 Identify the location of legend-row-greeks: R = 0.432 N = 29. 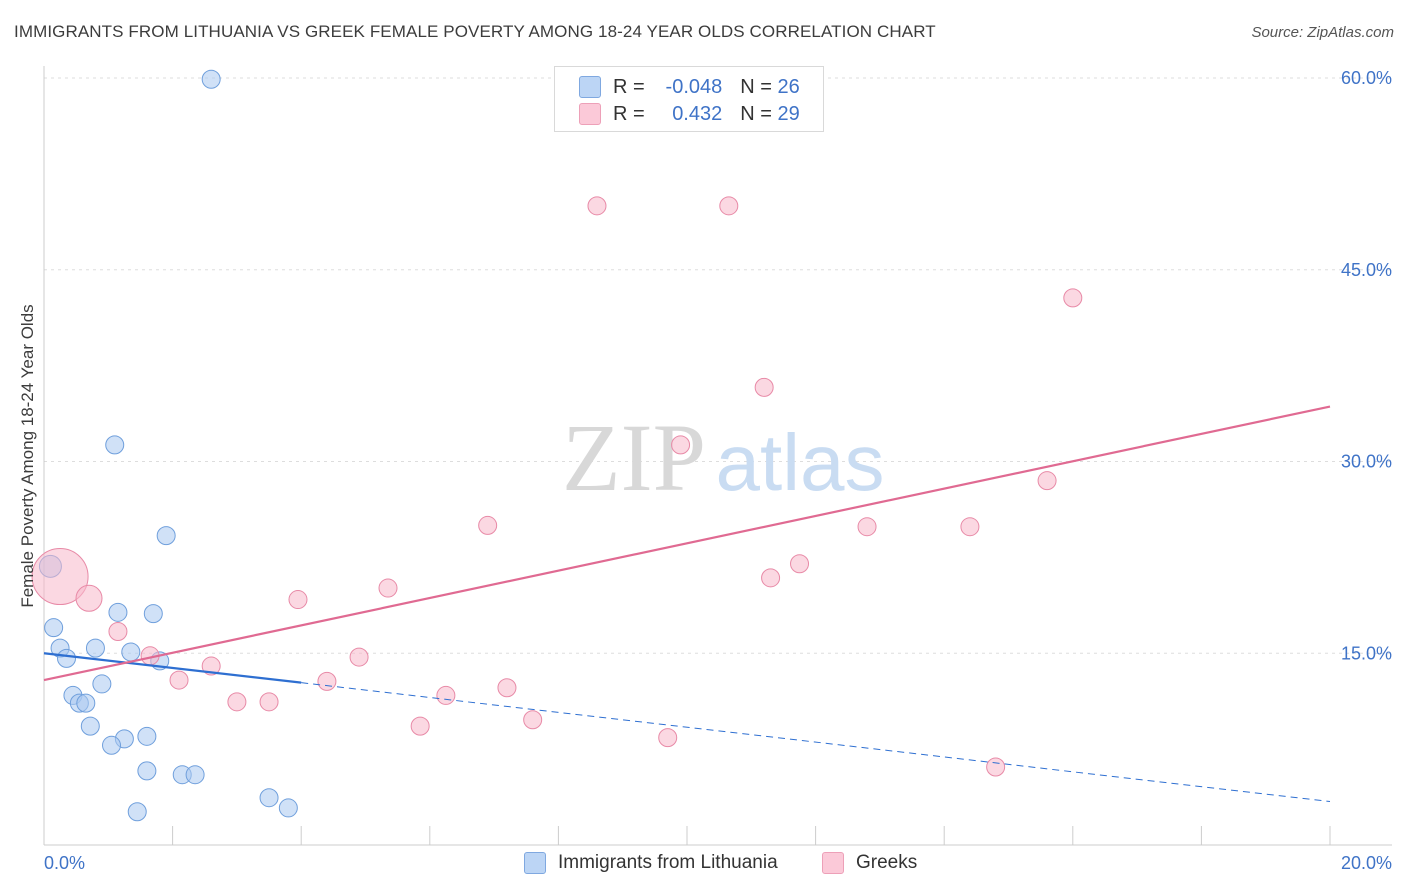
(689, 114).